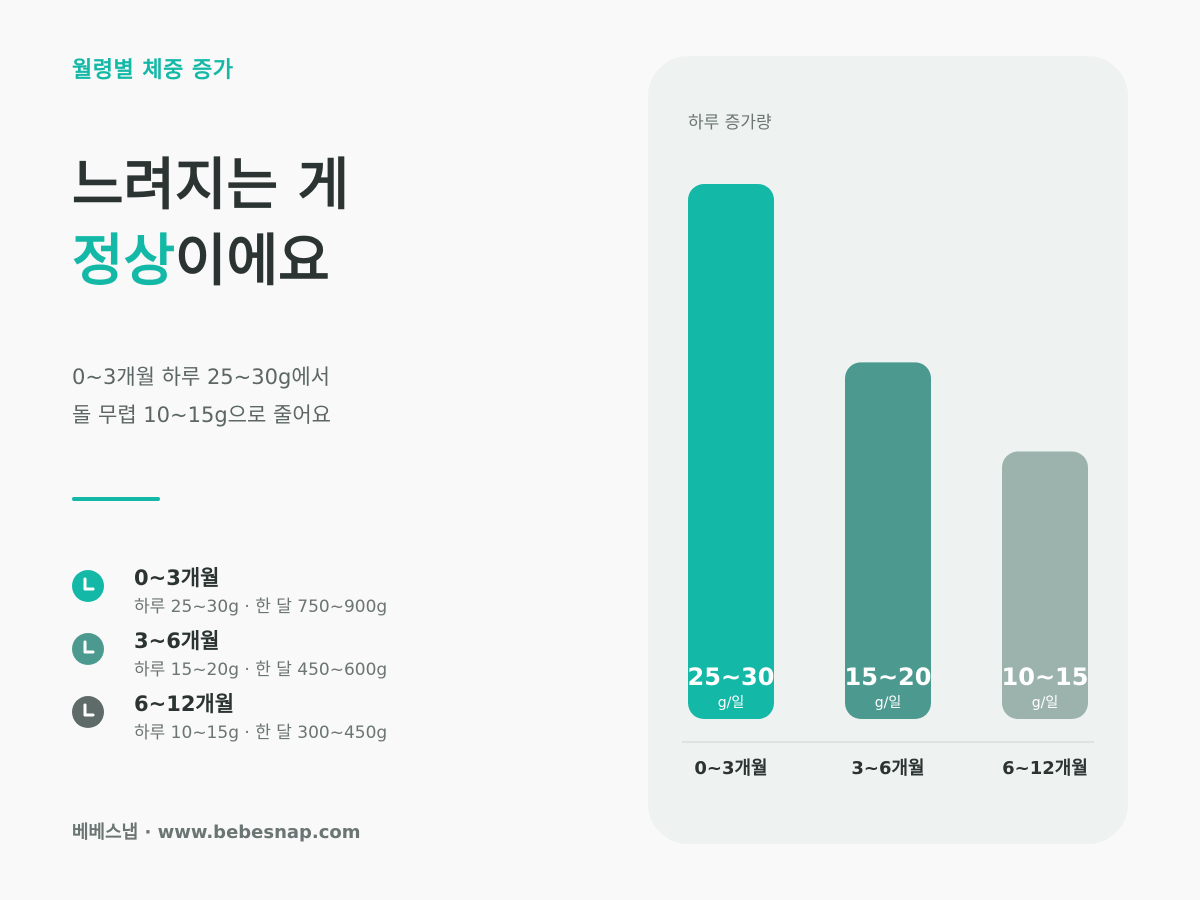  What do you see at coordinates (888, 677) in the screenshot?
I see `bar-value-label: 15~20` at bounding box center [888, 677].